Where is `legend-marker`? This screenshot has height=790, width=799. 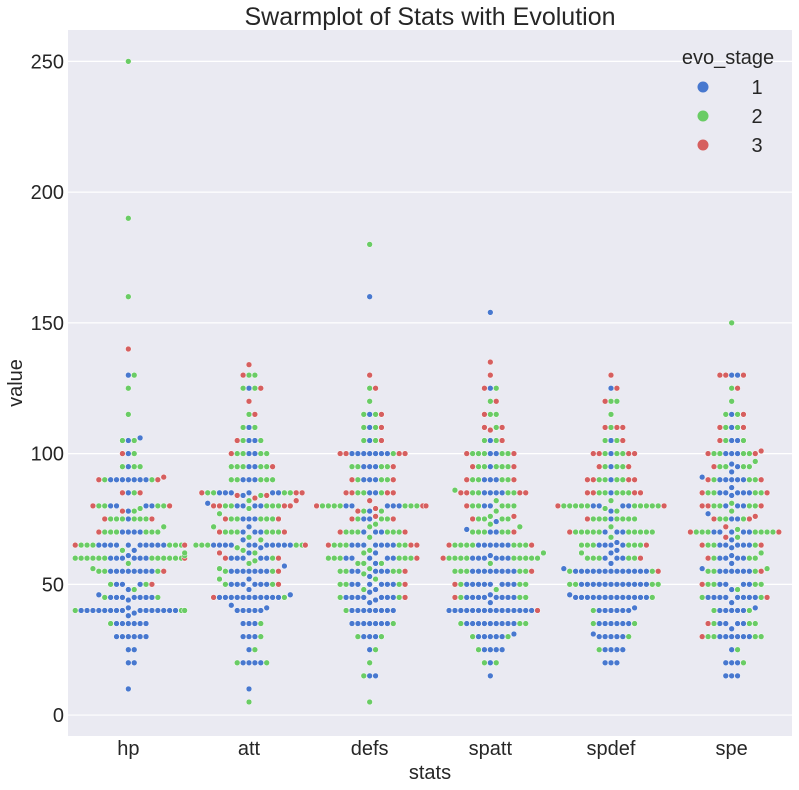 legend-marker is located at coordinates (703, 87).